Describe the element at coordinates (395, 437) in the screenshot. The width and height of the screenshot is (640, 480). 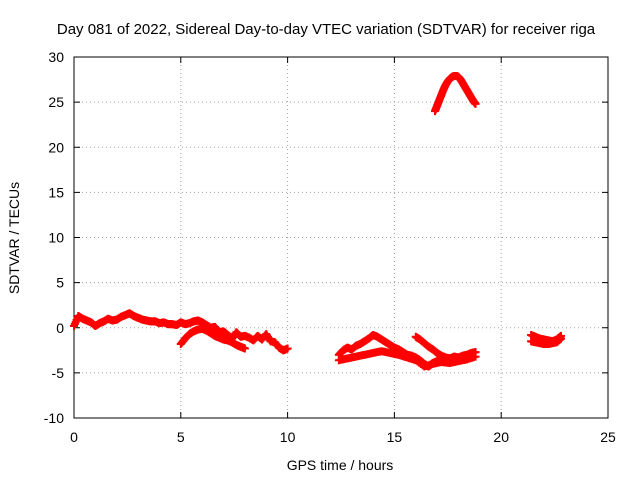
I see `x-tick-label: 15` at that location.